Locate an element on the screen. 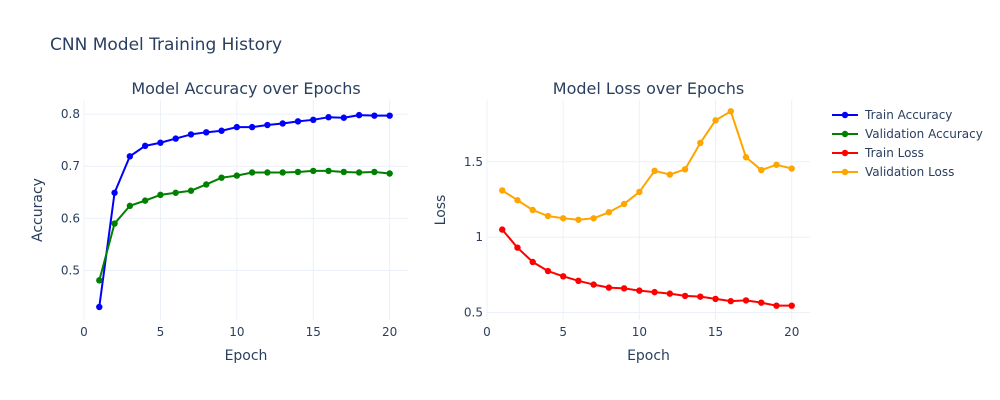 The width and height of the screenshot is (1000, 400). loss-subplot-title: Model Loss over Epochs is located at coordinates (648, 88).